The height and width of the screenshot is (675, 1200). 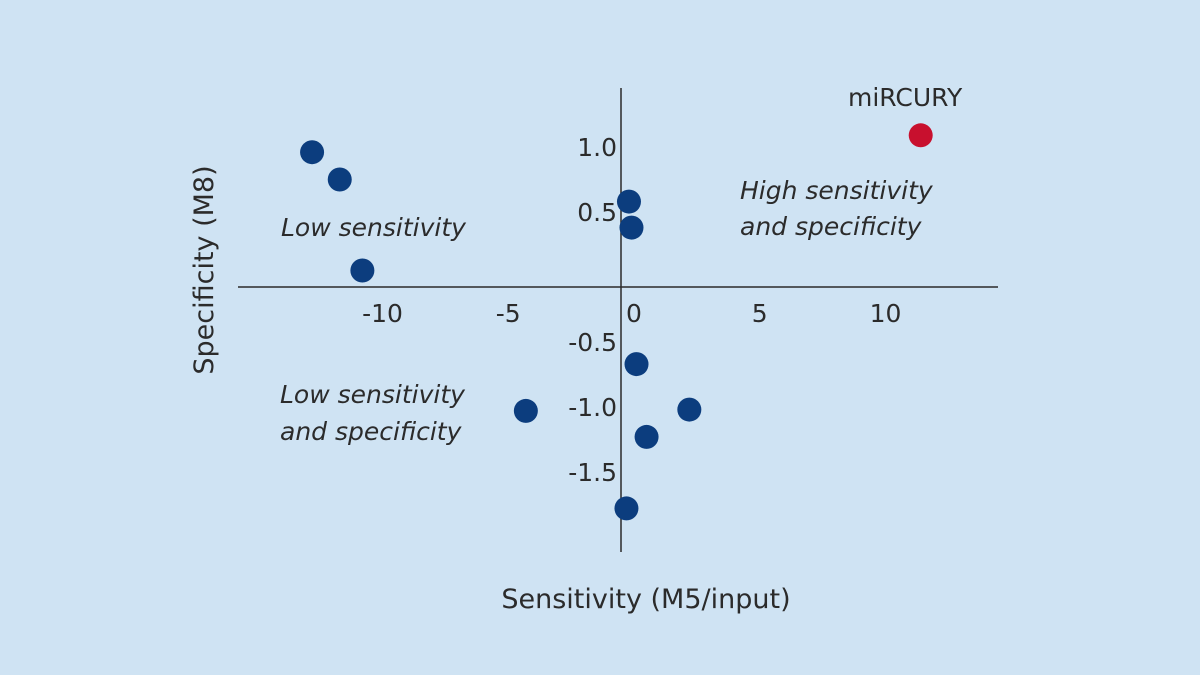 What do you see at coordinates (373, 394) in the screenshot?
I see `annotation-low-both-1: Low sensitivity` at bounding box center [373, 394].